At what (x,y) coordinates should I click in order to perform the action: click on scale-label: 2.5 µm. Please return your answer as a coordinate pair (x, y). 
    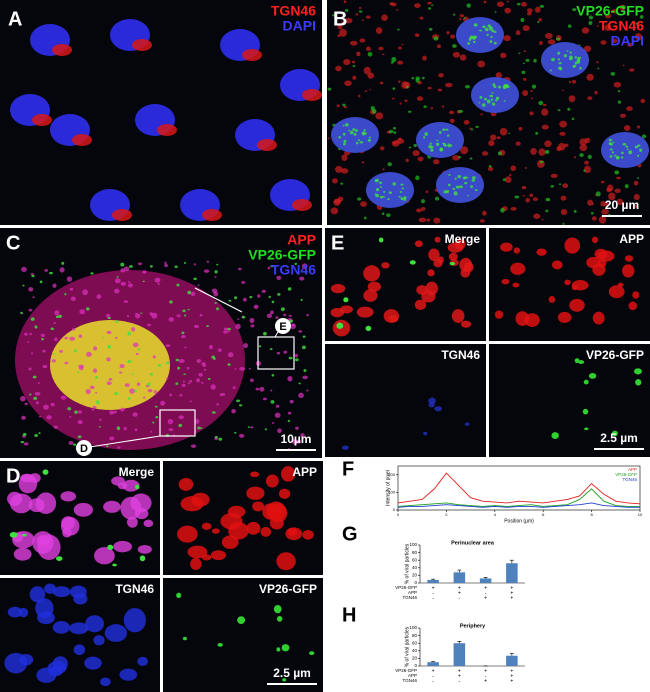
    Looking at the image, I should click on (619, 438).